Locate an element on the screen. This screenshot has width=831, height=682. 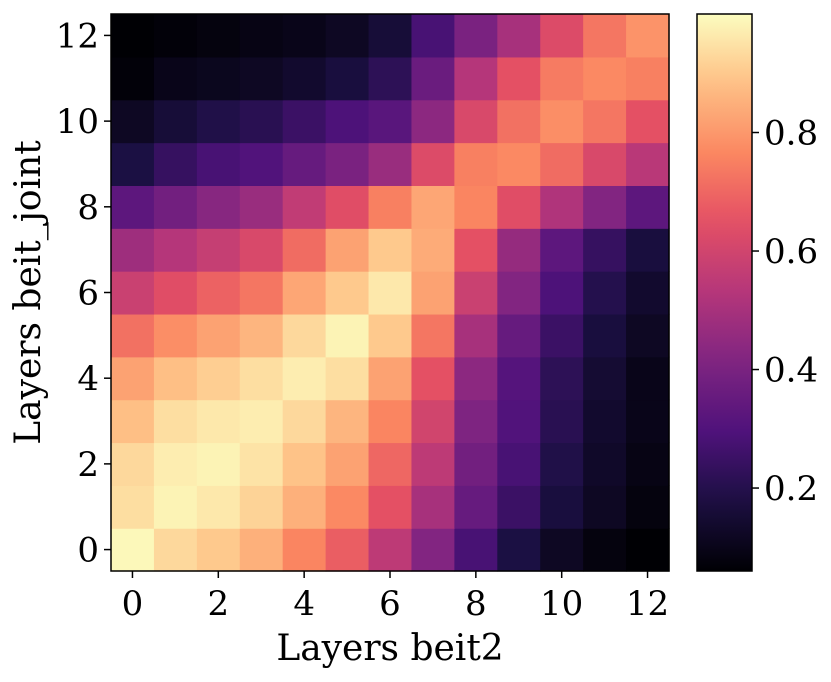
y-axis-label: Layers beit_joint is located at coordinates (28, 292).